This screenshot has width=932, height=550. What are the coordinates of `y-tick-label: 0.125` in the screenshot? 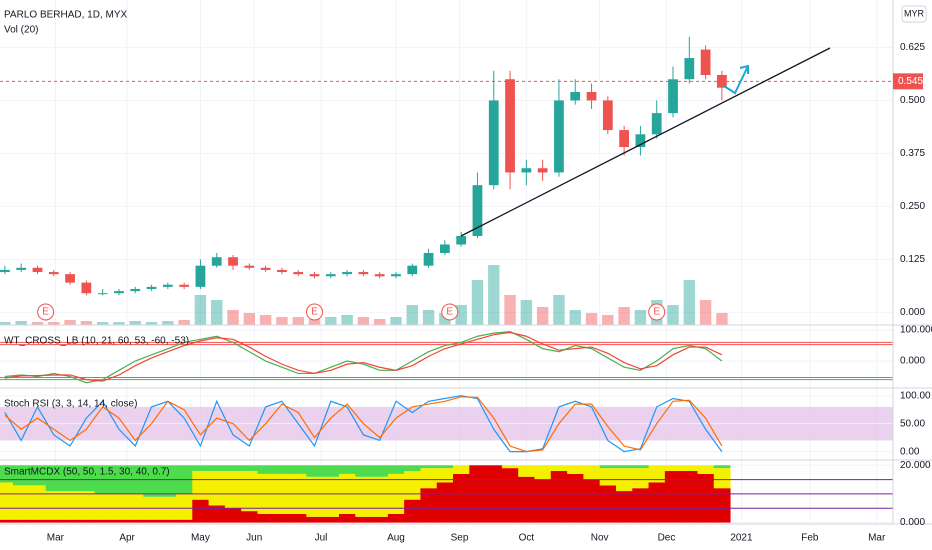 It's located at (912, 259).